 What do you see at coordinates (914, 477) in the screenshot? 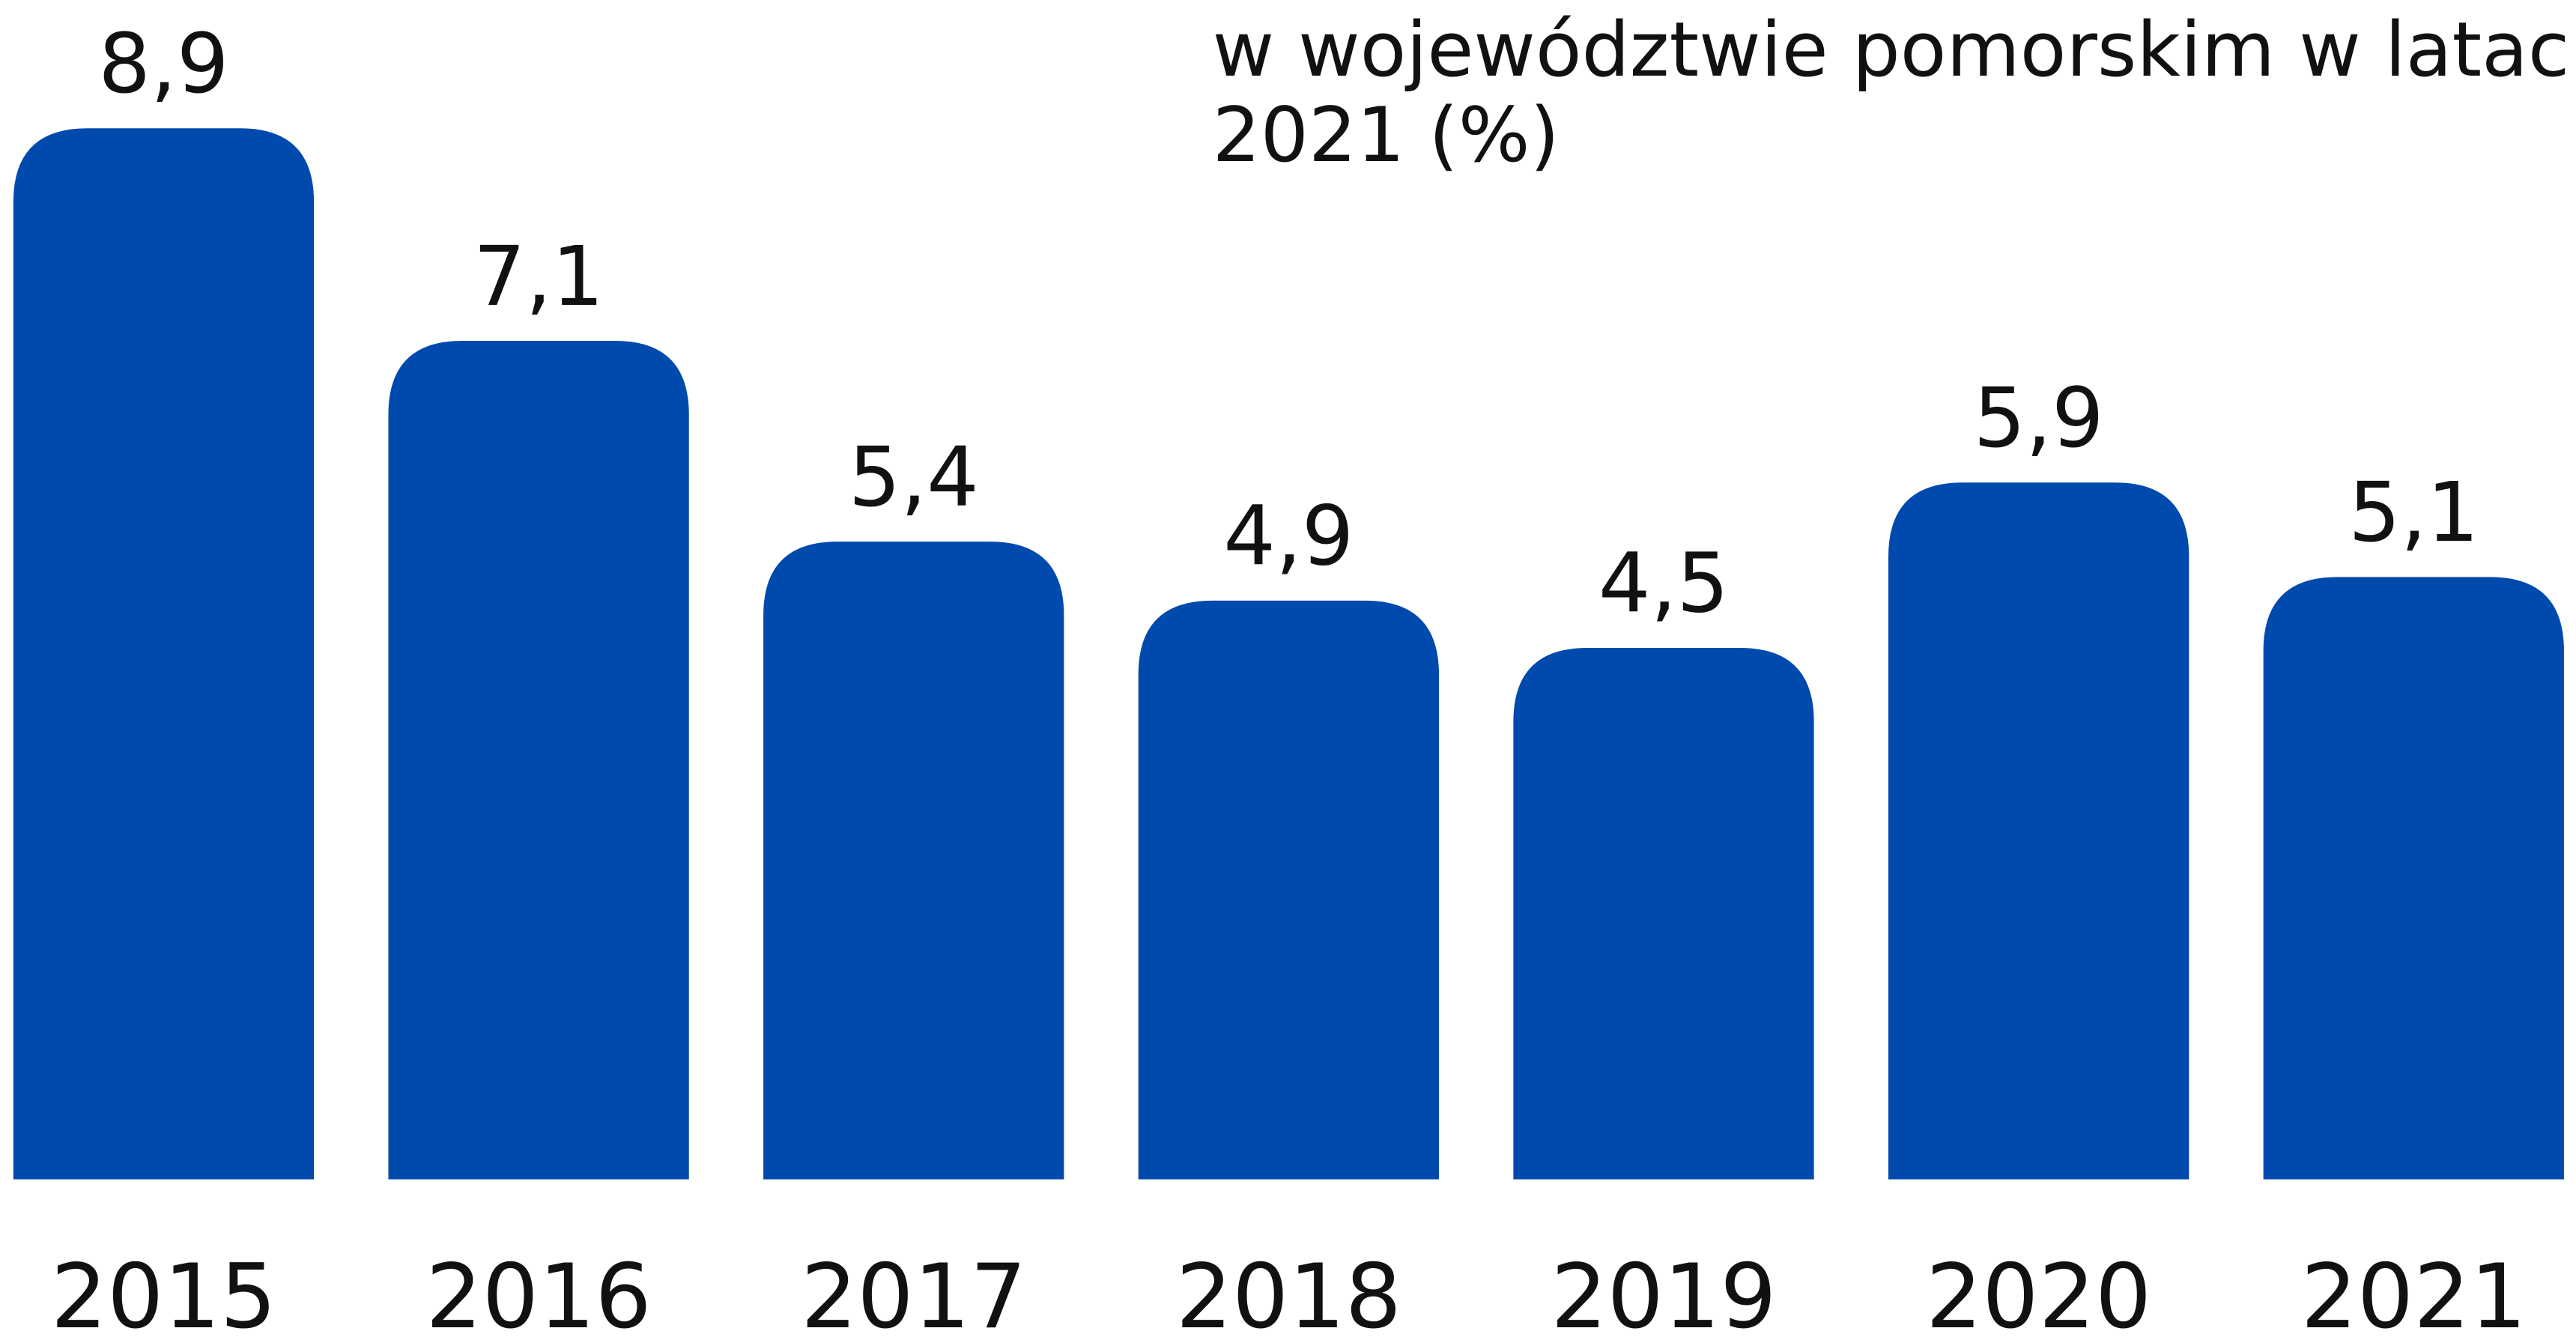
I see `value-label: 5,4` at bounding box center [914, 477].